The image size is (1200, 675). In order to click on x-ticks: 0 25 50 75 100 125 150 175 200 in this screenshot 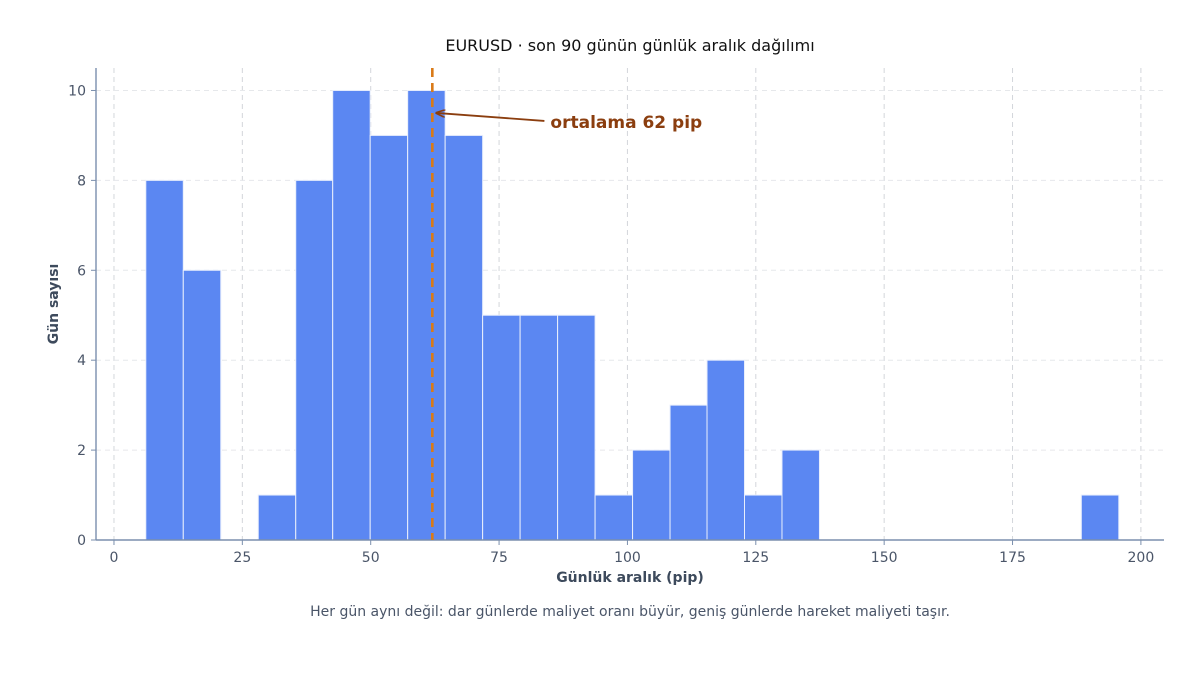, I will do `click(632, 553)`.